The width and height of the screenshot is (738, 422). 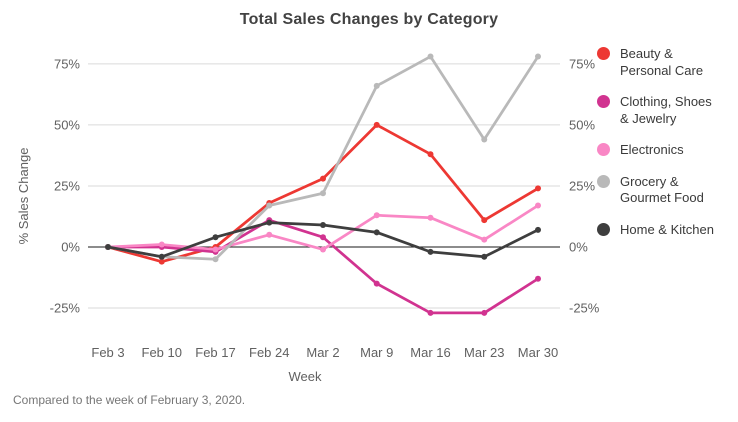 I want to click on x-tick-label: Mar 16, so click(x=430, y=352).